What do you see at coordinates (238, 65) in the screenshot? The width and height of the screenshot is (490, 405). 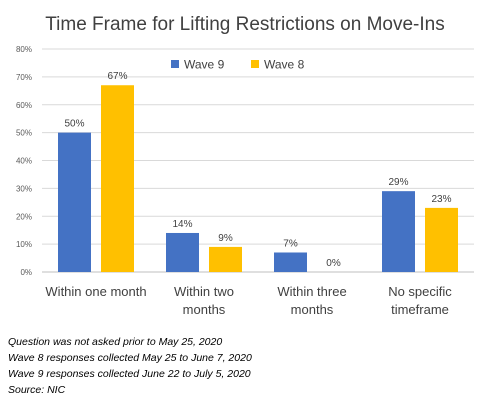 I see `legend: Wave 9 Wave 8` at bounding box center [238, 65].